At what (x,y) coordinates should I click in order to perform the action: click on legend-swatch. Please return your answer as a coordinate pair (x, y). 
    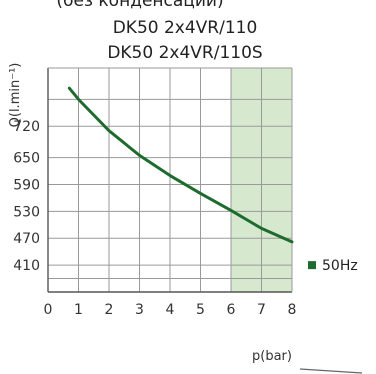
    Looking at the image, I should click on (312, 265).